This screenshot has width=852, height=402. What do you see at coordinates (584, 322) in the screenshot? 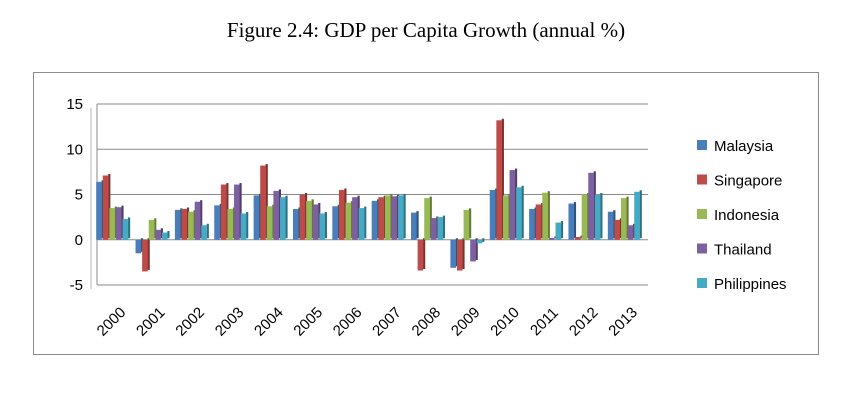
I see `x-tick-label: 2012` at bounding box center [584, 322].